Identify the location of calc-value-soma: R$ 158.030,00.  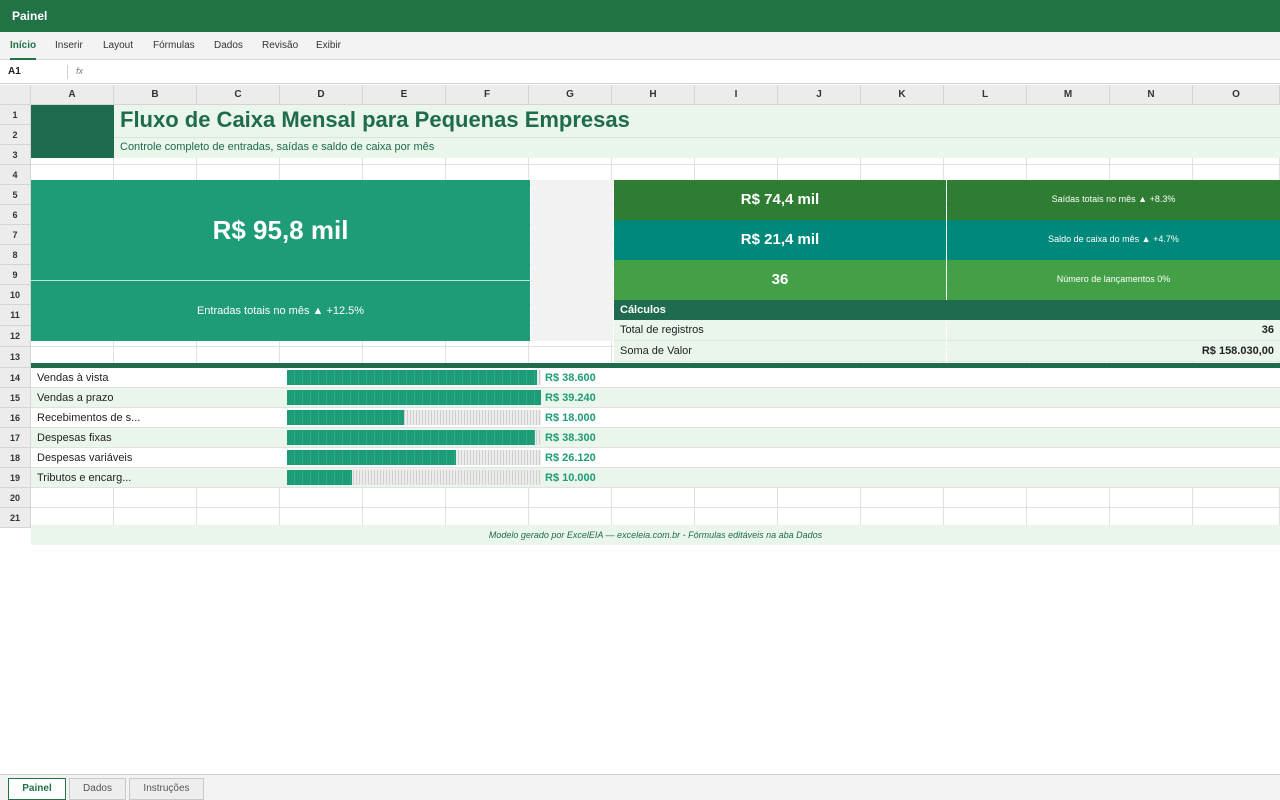
(1113, 351).